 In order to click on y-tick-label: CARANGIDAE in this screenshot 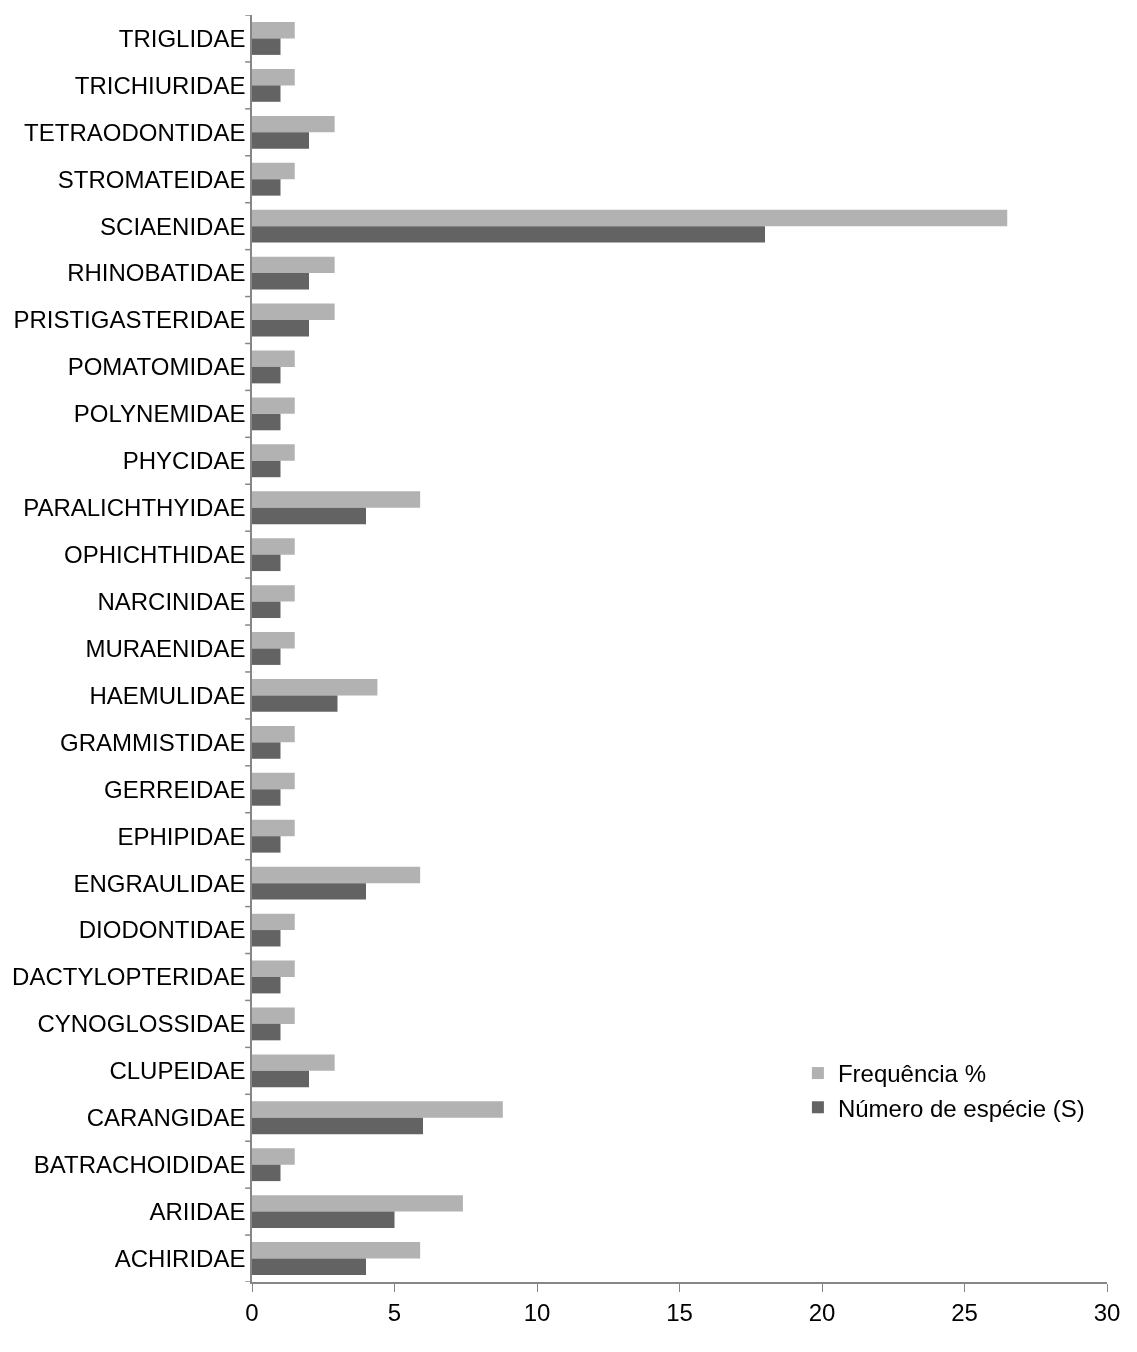, I will do `click(166, 1118)`.